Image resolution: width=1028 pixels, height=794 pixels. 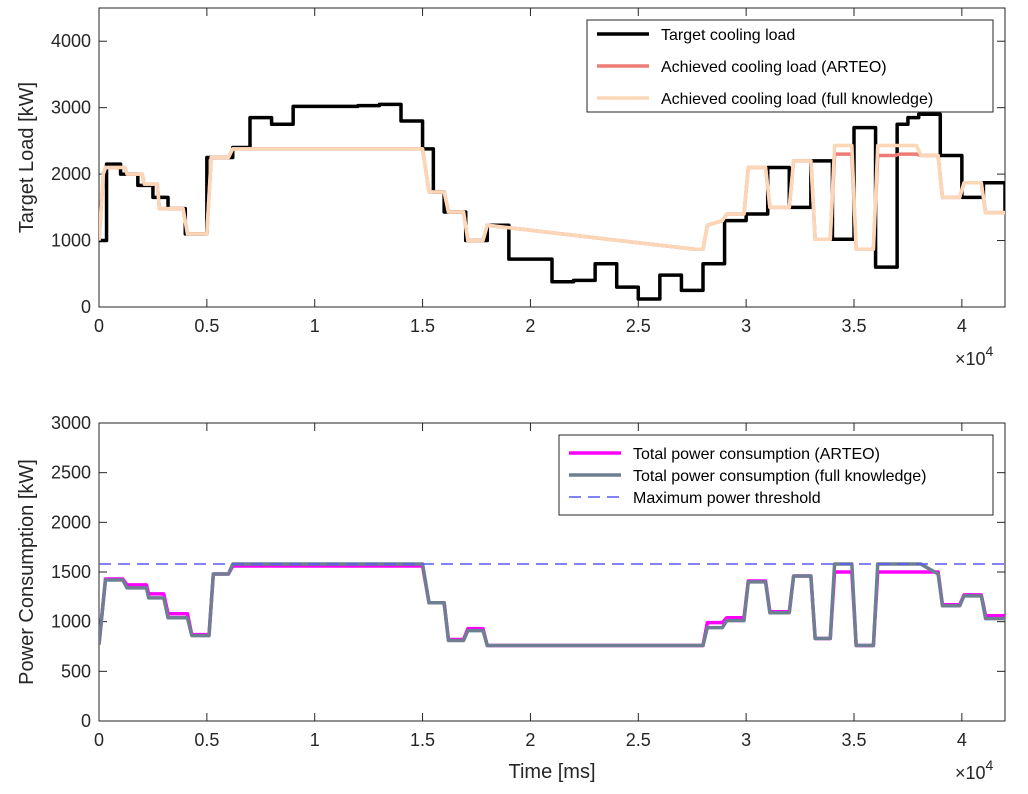 I want to click on y-tick-label: 1500, so click(x=71, y=572).